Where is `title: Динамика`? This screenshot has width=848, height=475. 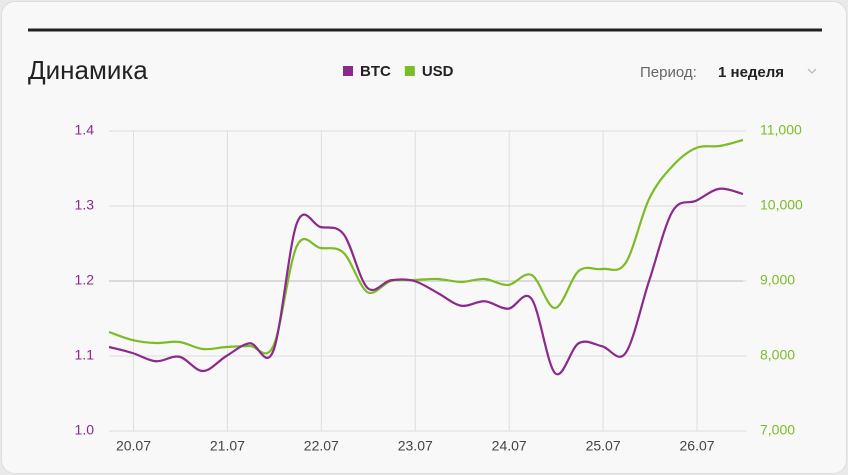
title: Динамика is located at coordinates (88, 70).